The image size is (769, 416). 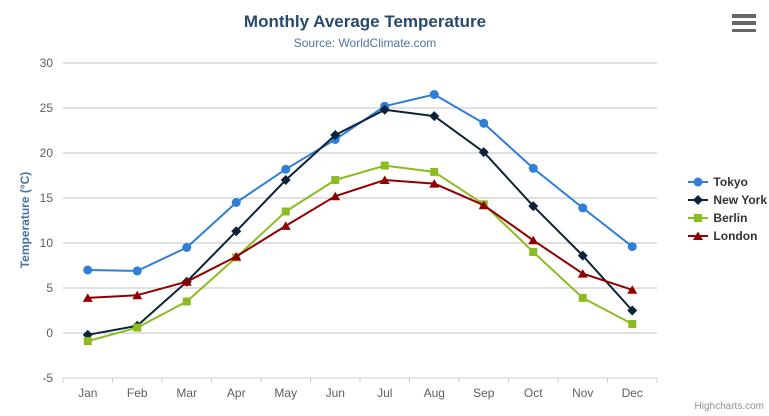 I want to click on credits-link: Highcharts.com, so click(x=729, y=406).